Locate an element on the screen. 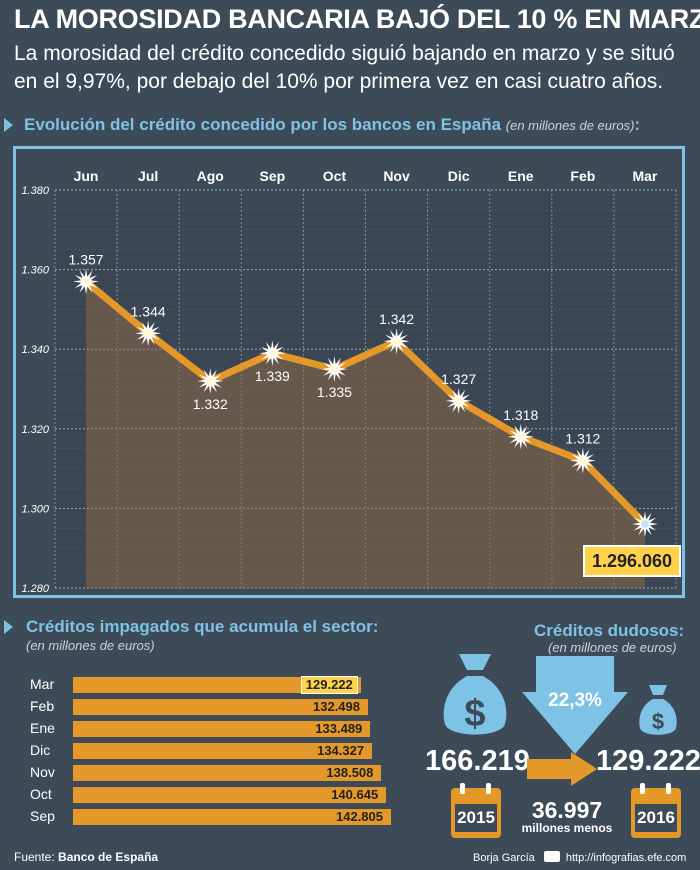  last-value-highlight: 1.296.060 is located at coordinates (632, 561).